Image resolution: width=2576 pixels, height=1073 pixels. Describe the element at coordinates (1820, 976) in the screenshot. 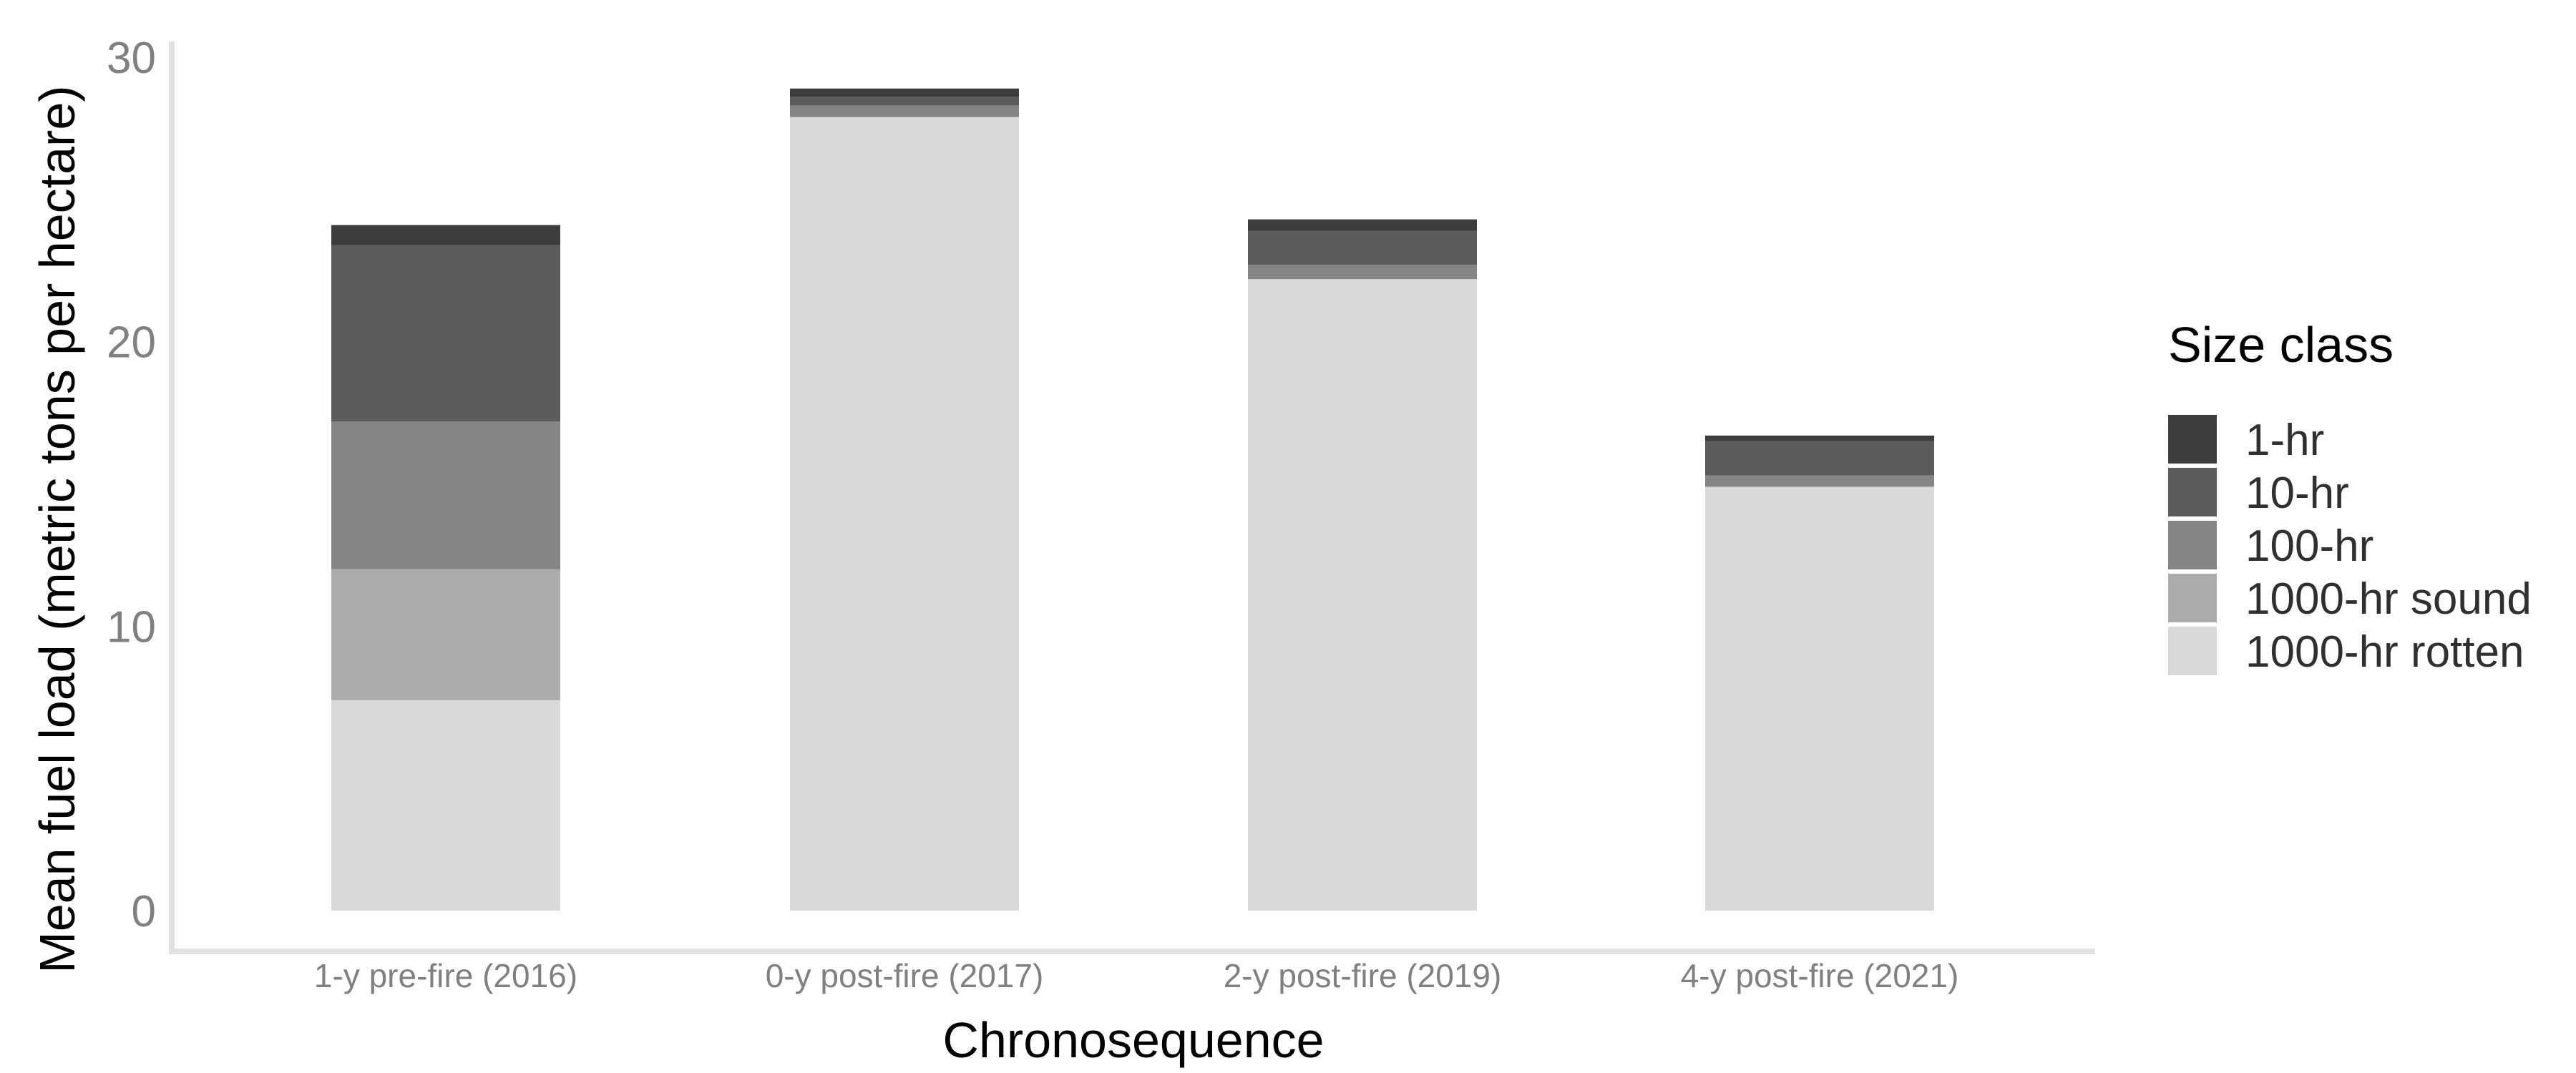

I see `x-tick-label: 4-y post-fire (2021)` at that location.